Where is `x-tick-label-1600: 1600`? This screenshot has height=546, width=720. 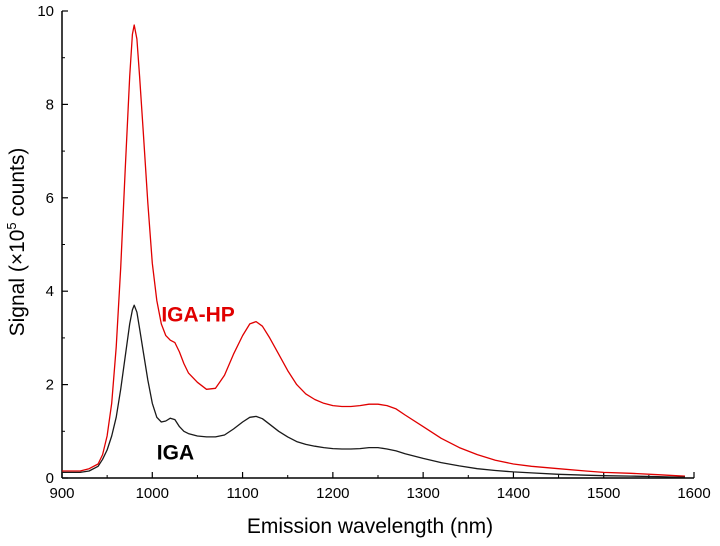 x-tick-label-1600: 1600 is located at coordinates (693, 493).